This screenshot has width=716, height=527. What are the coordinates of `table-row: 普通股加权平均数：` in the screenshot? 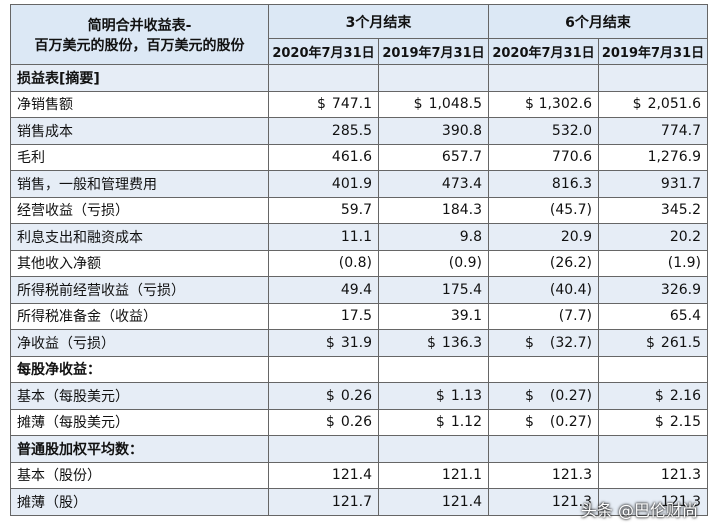 It's located at (359, 449).